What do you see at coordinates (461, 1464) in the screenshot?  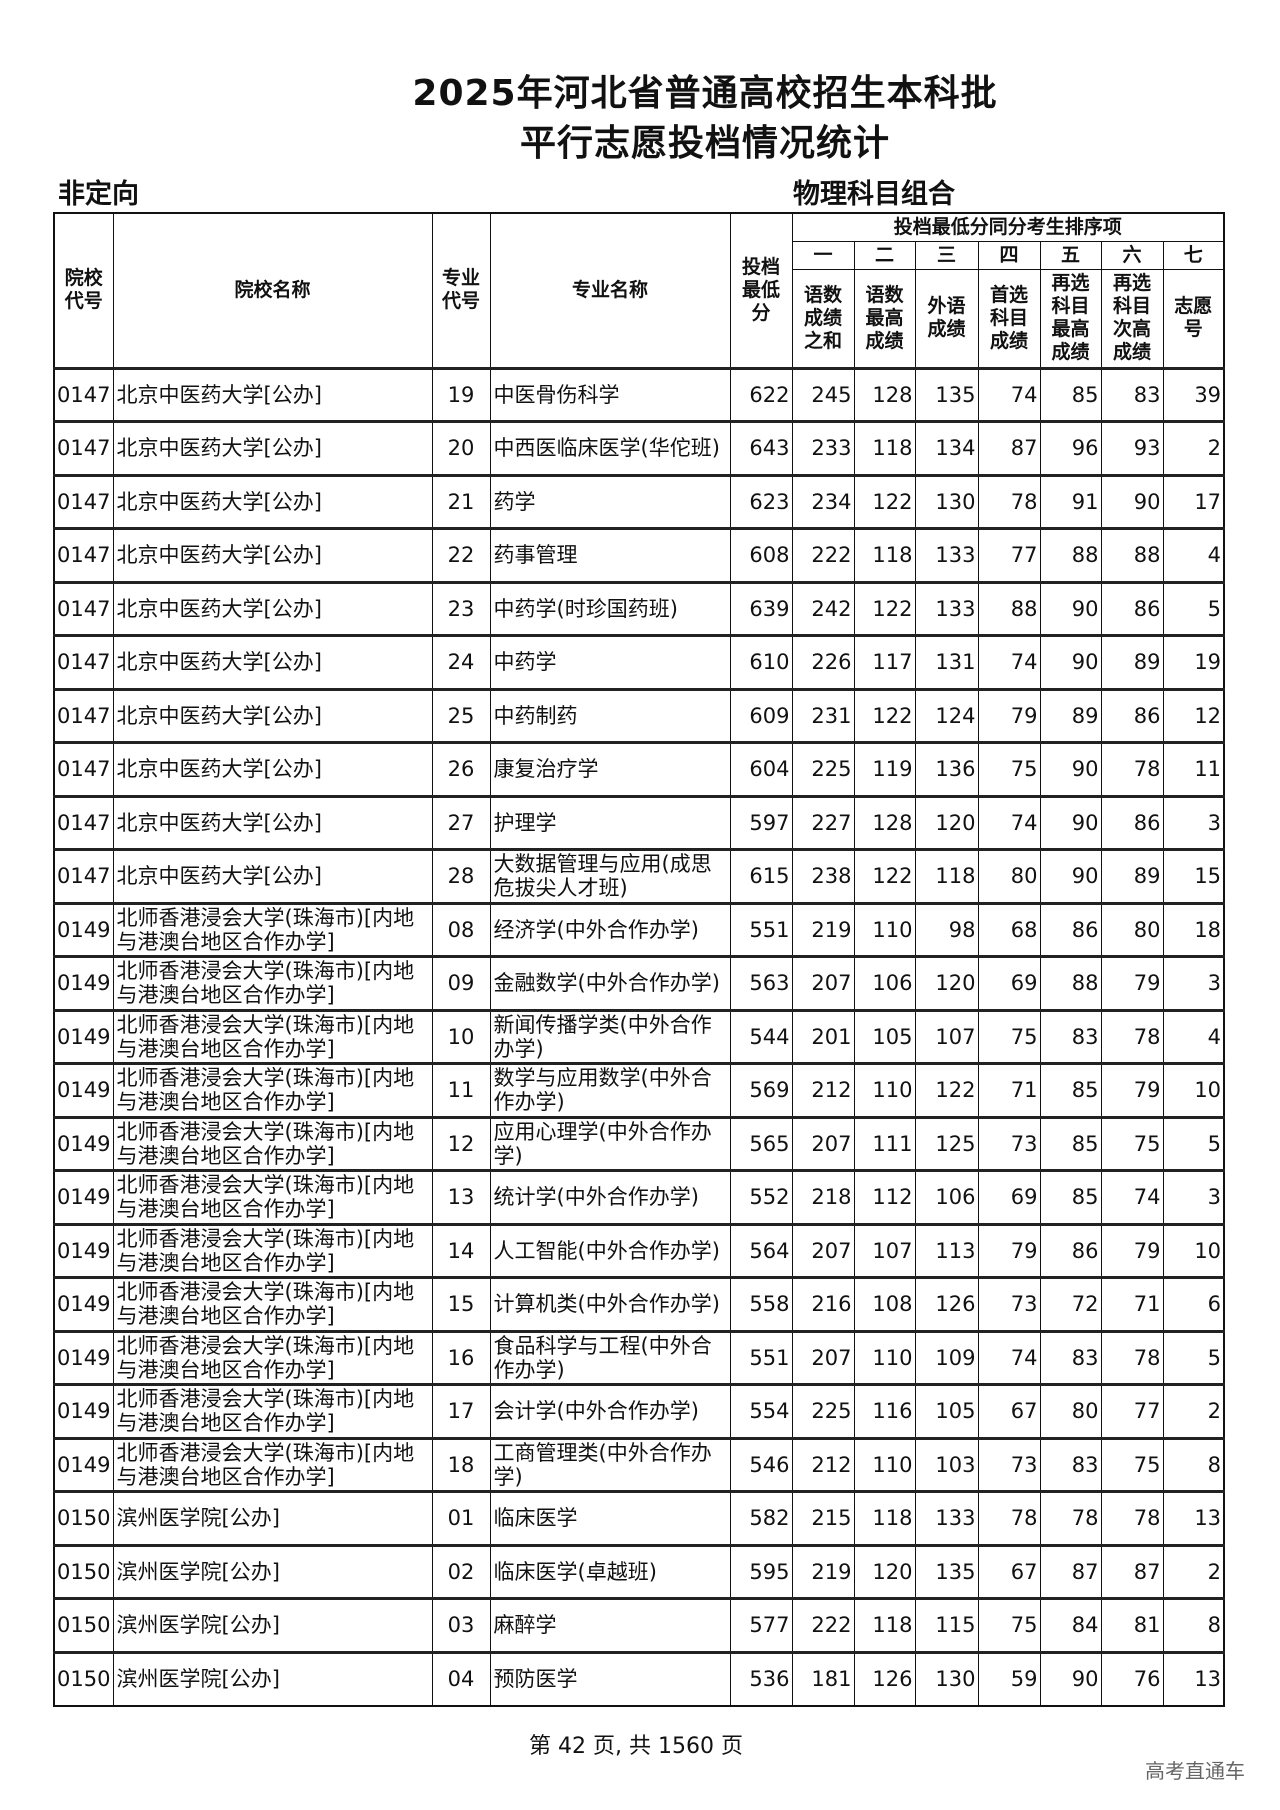 I see `cell-major-code: 18` at bounding box center [461, 1464].